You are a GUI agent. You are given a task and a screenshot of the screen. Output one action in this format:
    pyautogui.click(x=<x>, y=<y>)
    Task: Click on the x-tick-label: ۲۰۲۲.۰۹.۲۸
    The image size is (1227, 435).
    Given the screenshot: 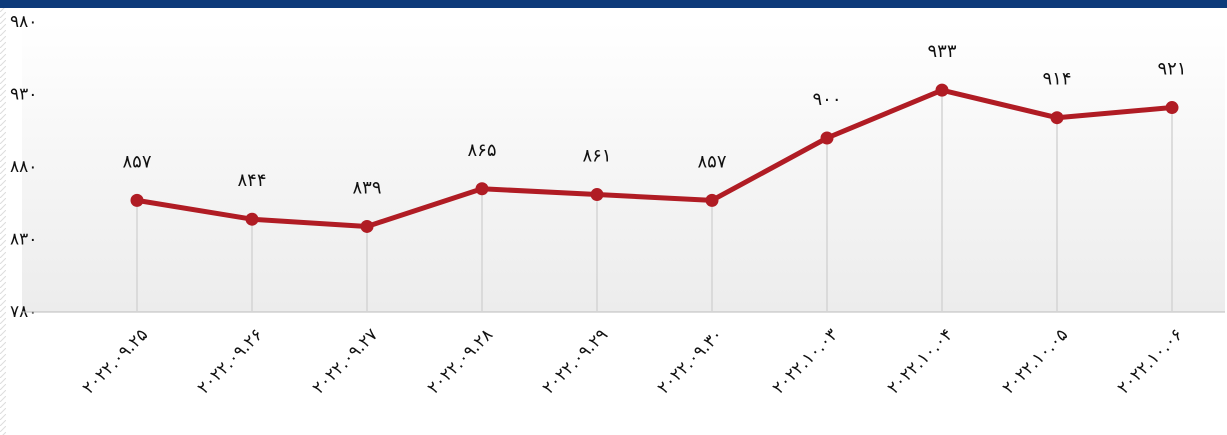 What is the action you would take?
    pyautogui.click(x=460, y=361)
    